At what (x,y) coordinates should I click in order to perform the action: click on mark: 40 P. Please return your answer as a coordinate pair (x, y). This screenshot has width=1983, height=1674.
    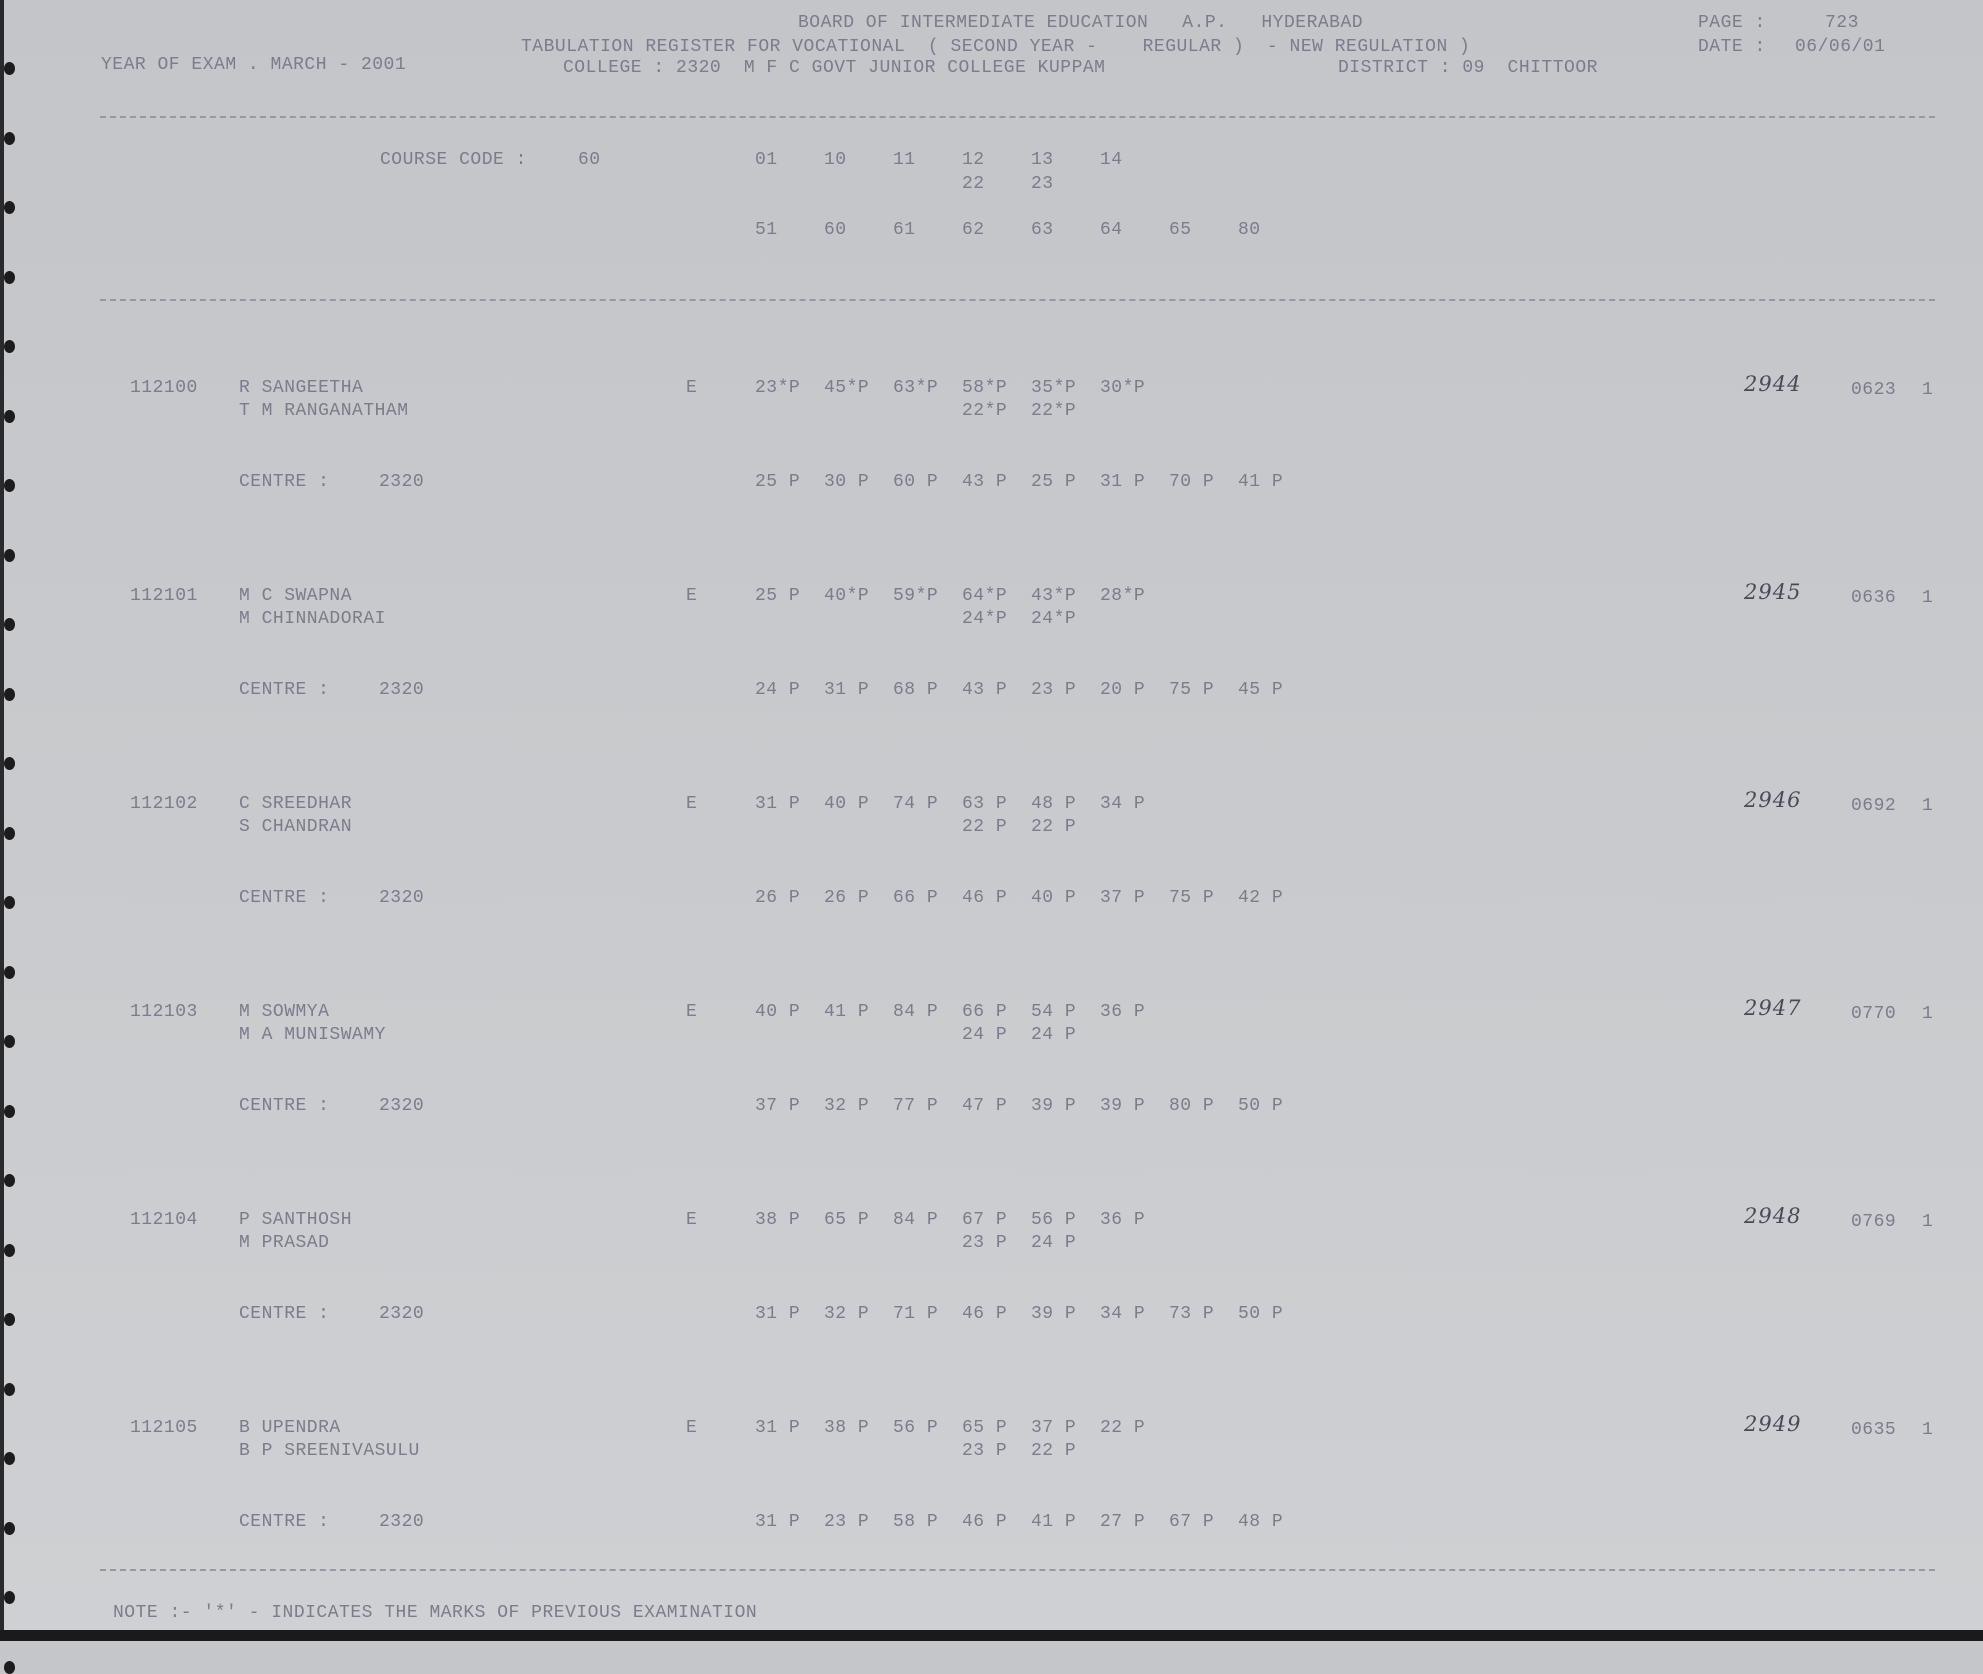
    Looking at the image, I should click on (1054, 898).